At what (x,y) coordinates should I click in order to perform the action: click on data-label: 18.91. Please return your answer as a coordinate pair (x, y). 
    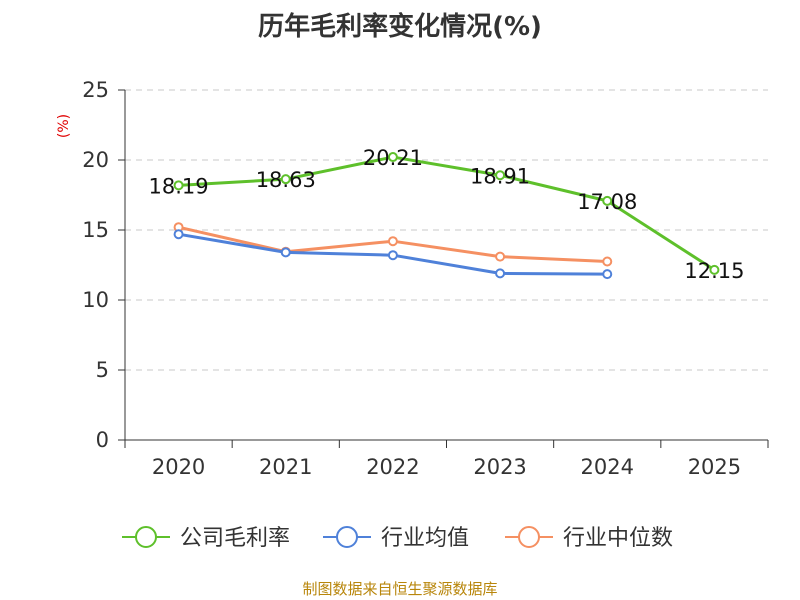
    Looking at the image, I should click on (500, 176).